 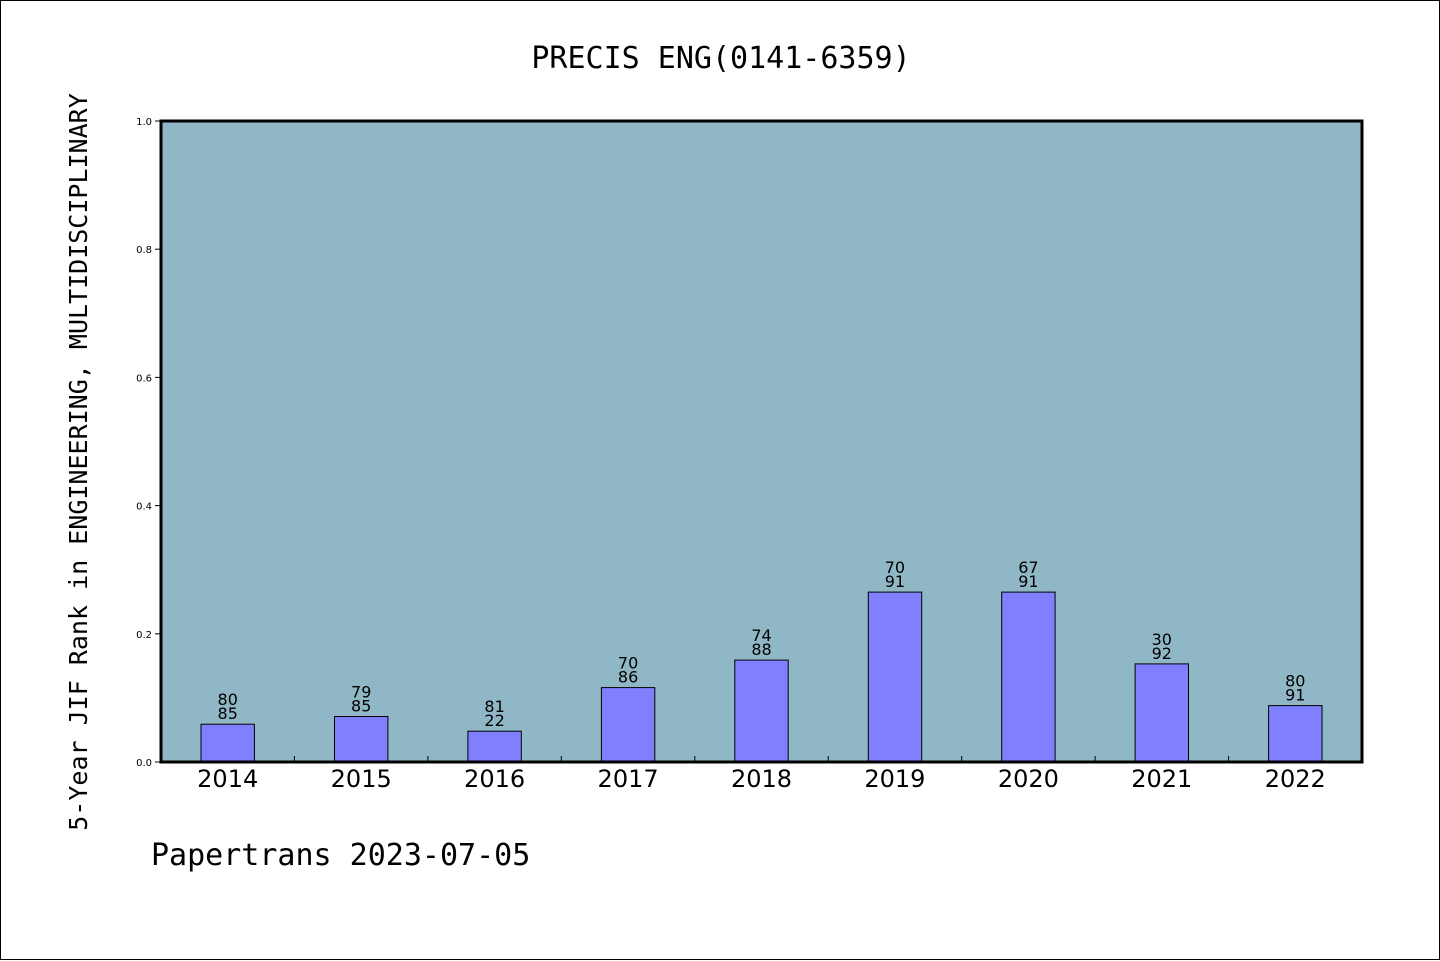 I want to click on bars-layer, so click(x=761, y=677).